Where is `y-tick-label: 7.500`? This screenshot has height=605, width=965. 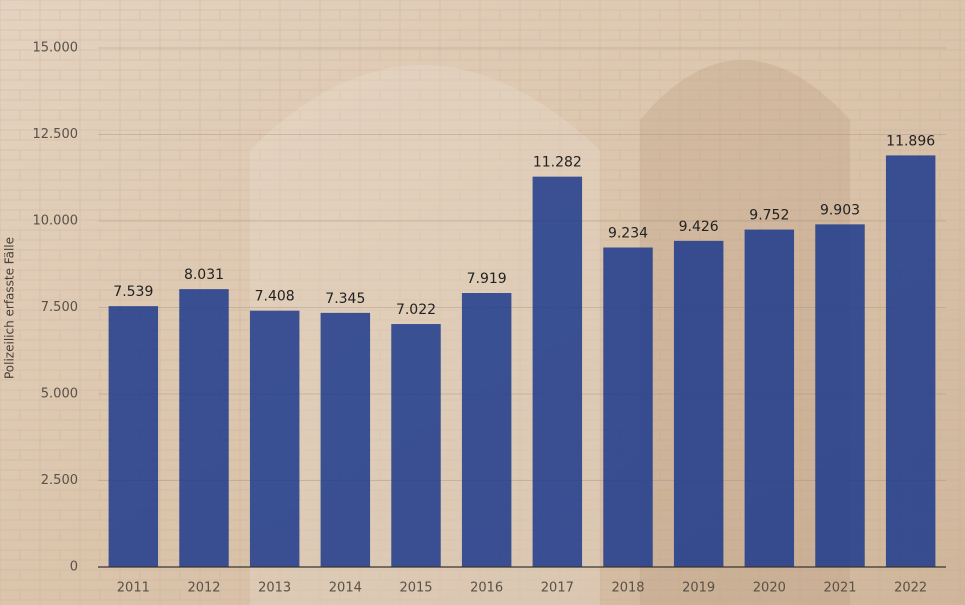
y-tick-label: 7.500 is located at coordinates (59, 307).